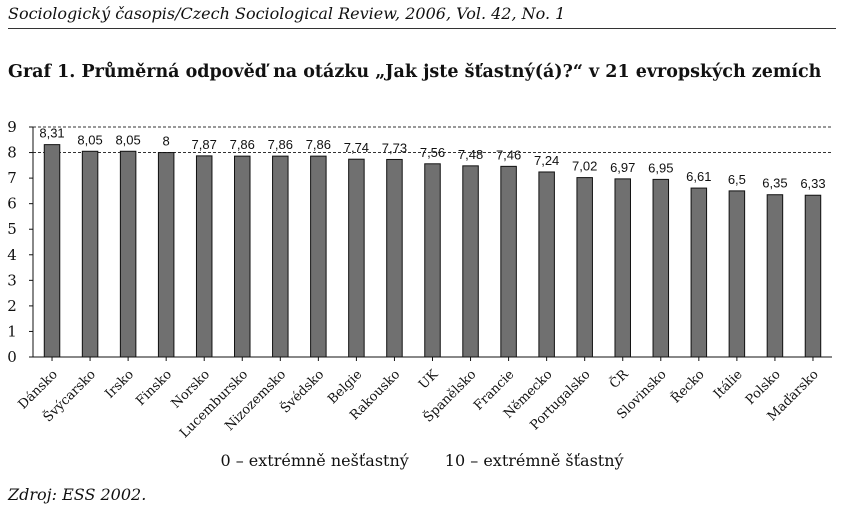 This screenshot has width=844, height=513. Describe the element at coordinates (534, 460) in the screenshot. I see `legend-high-label: 10 – extrémně šťastný` at that location.